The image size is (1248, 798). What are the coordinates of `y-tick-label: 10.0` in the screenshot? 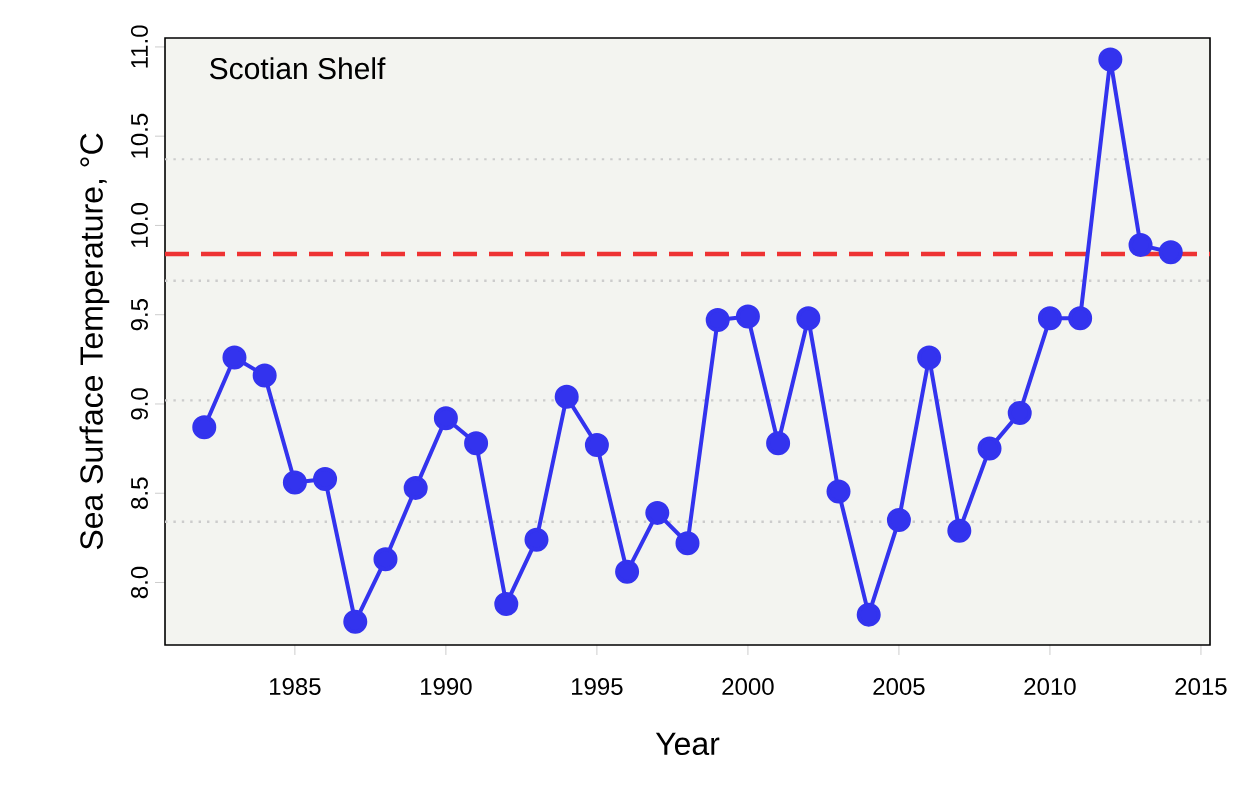 It's located at (139, 225).